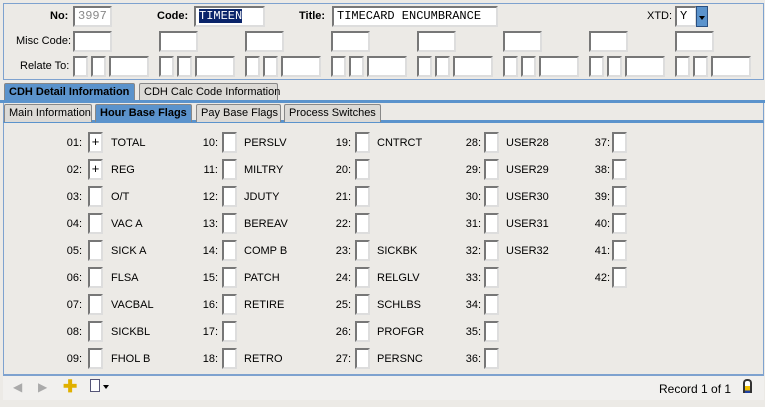 Image resolution: width=765 pixels, height=407 pixels. What do you see at coordinates (264, 305) in the screenshot?
I see `flag-description: RETIRE` at bounding box center [264, 305].